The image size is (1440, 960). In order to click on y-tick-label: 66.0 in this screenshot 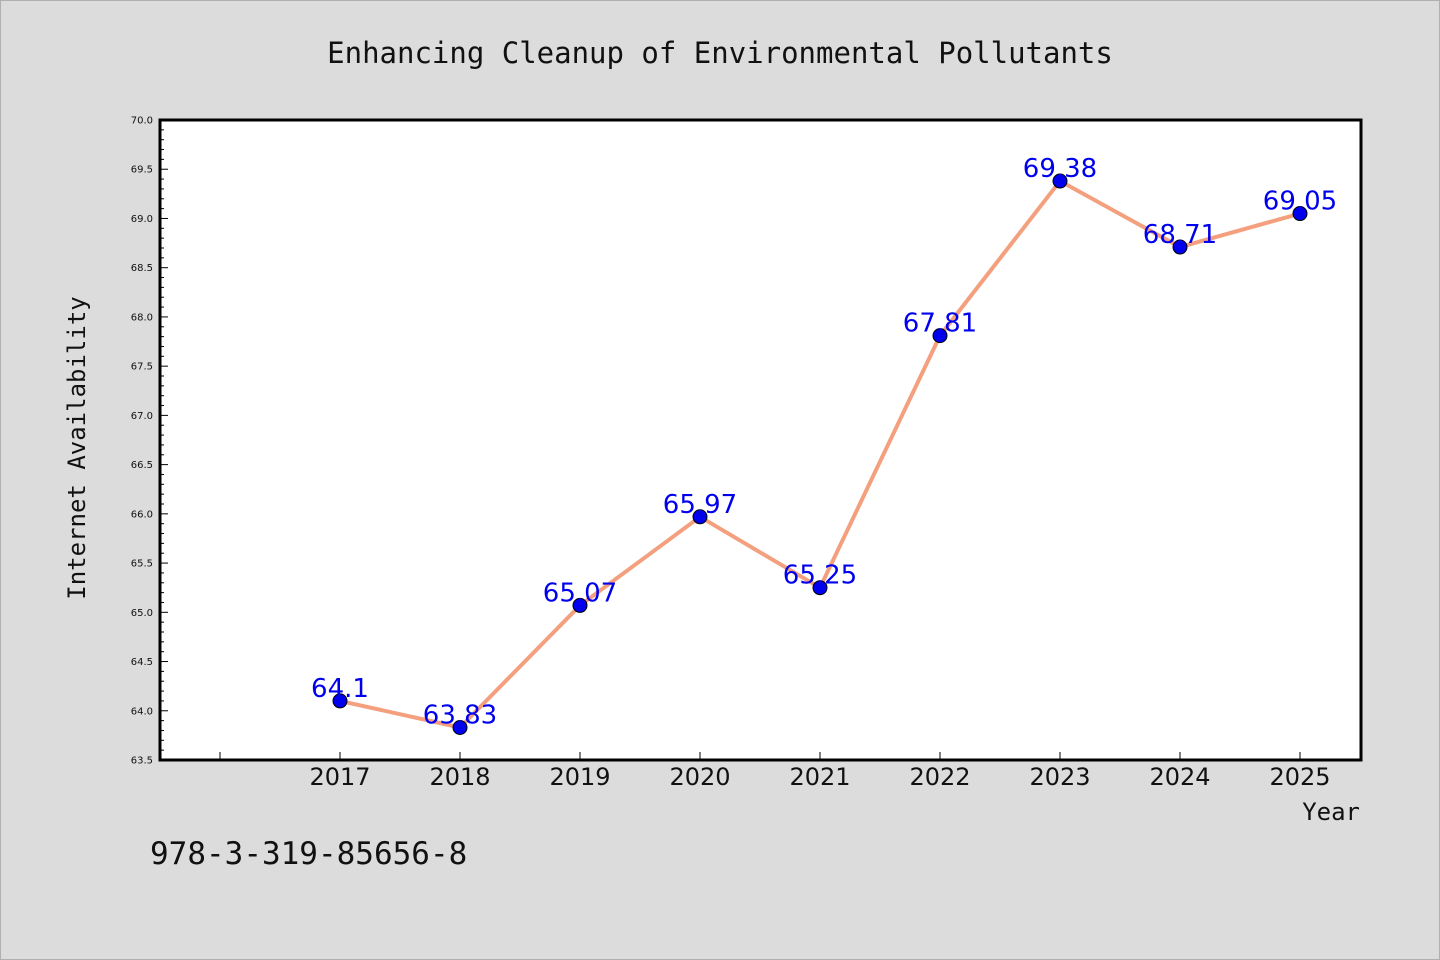, I will do `click(142, 514)`.